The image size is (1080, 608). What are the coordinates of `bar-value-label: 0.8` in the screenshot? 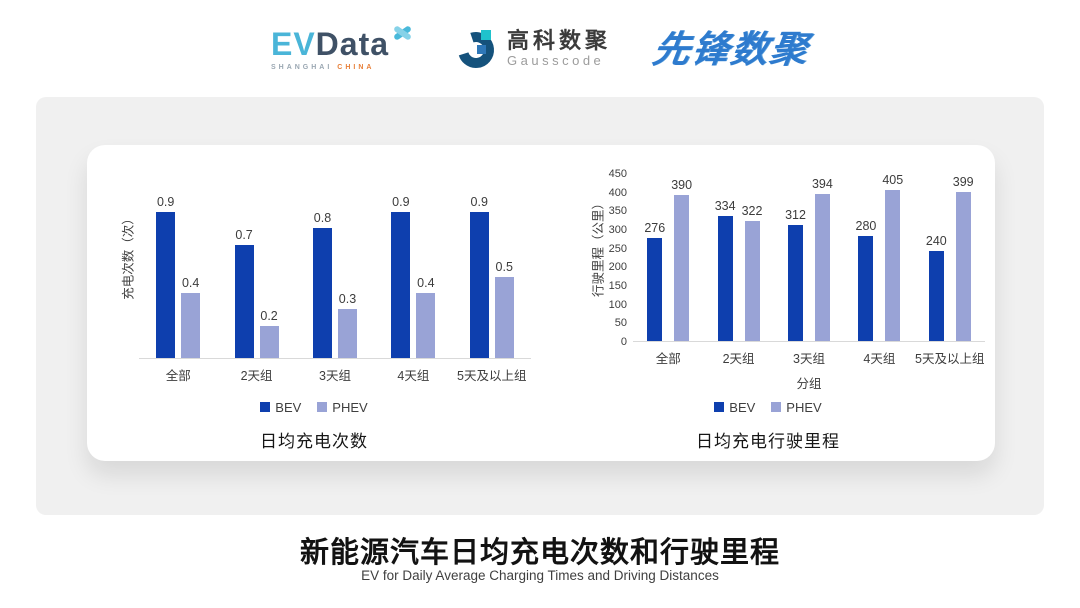 It's located at (322, 218).